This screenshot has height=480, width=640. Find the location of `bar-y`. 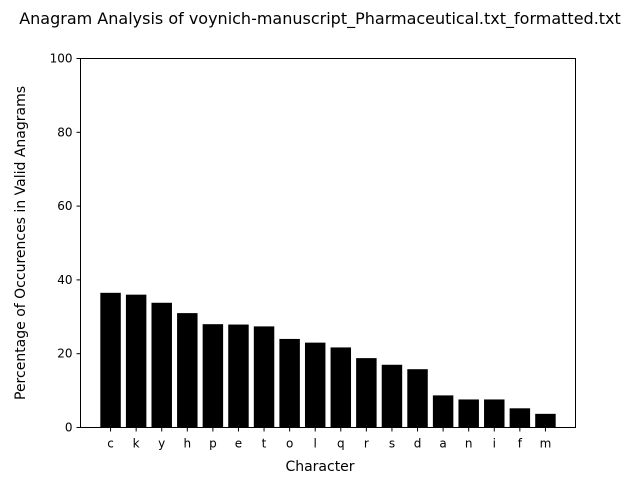

bar-y is located at coordinates (161, 365).